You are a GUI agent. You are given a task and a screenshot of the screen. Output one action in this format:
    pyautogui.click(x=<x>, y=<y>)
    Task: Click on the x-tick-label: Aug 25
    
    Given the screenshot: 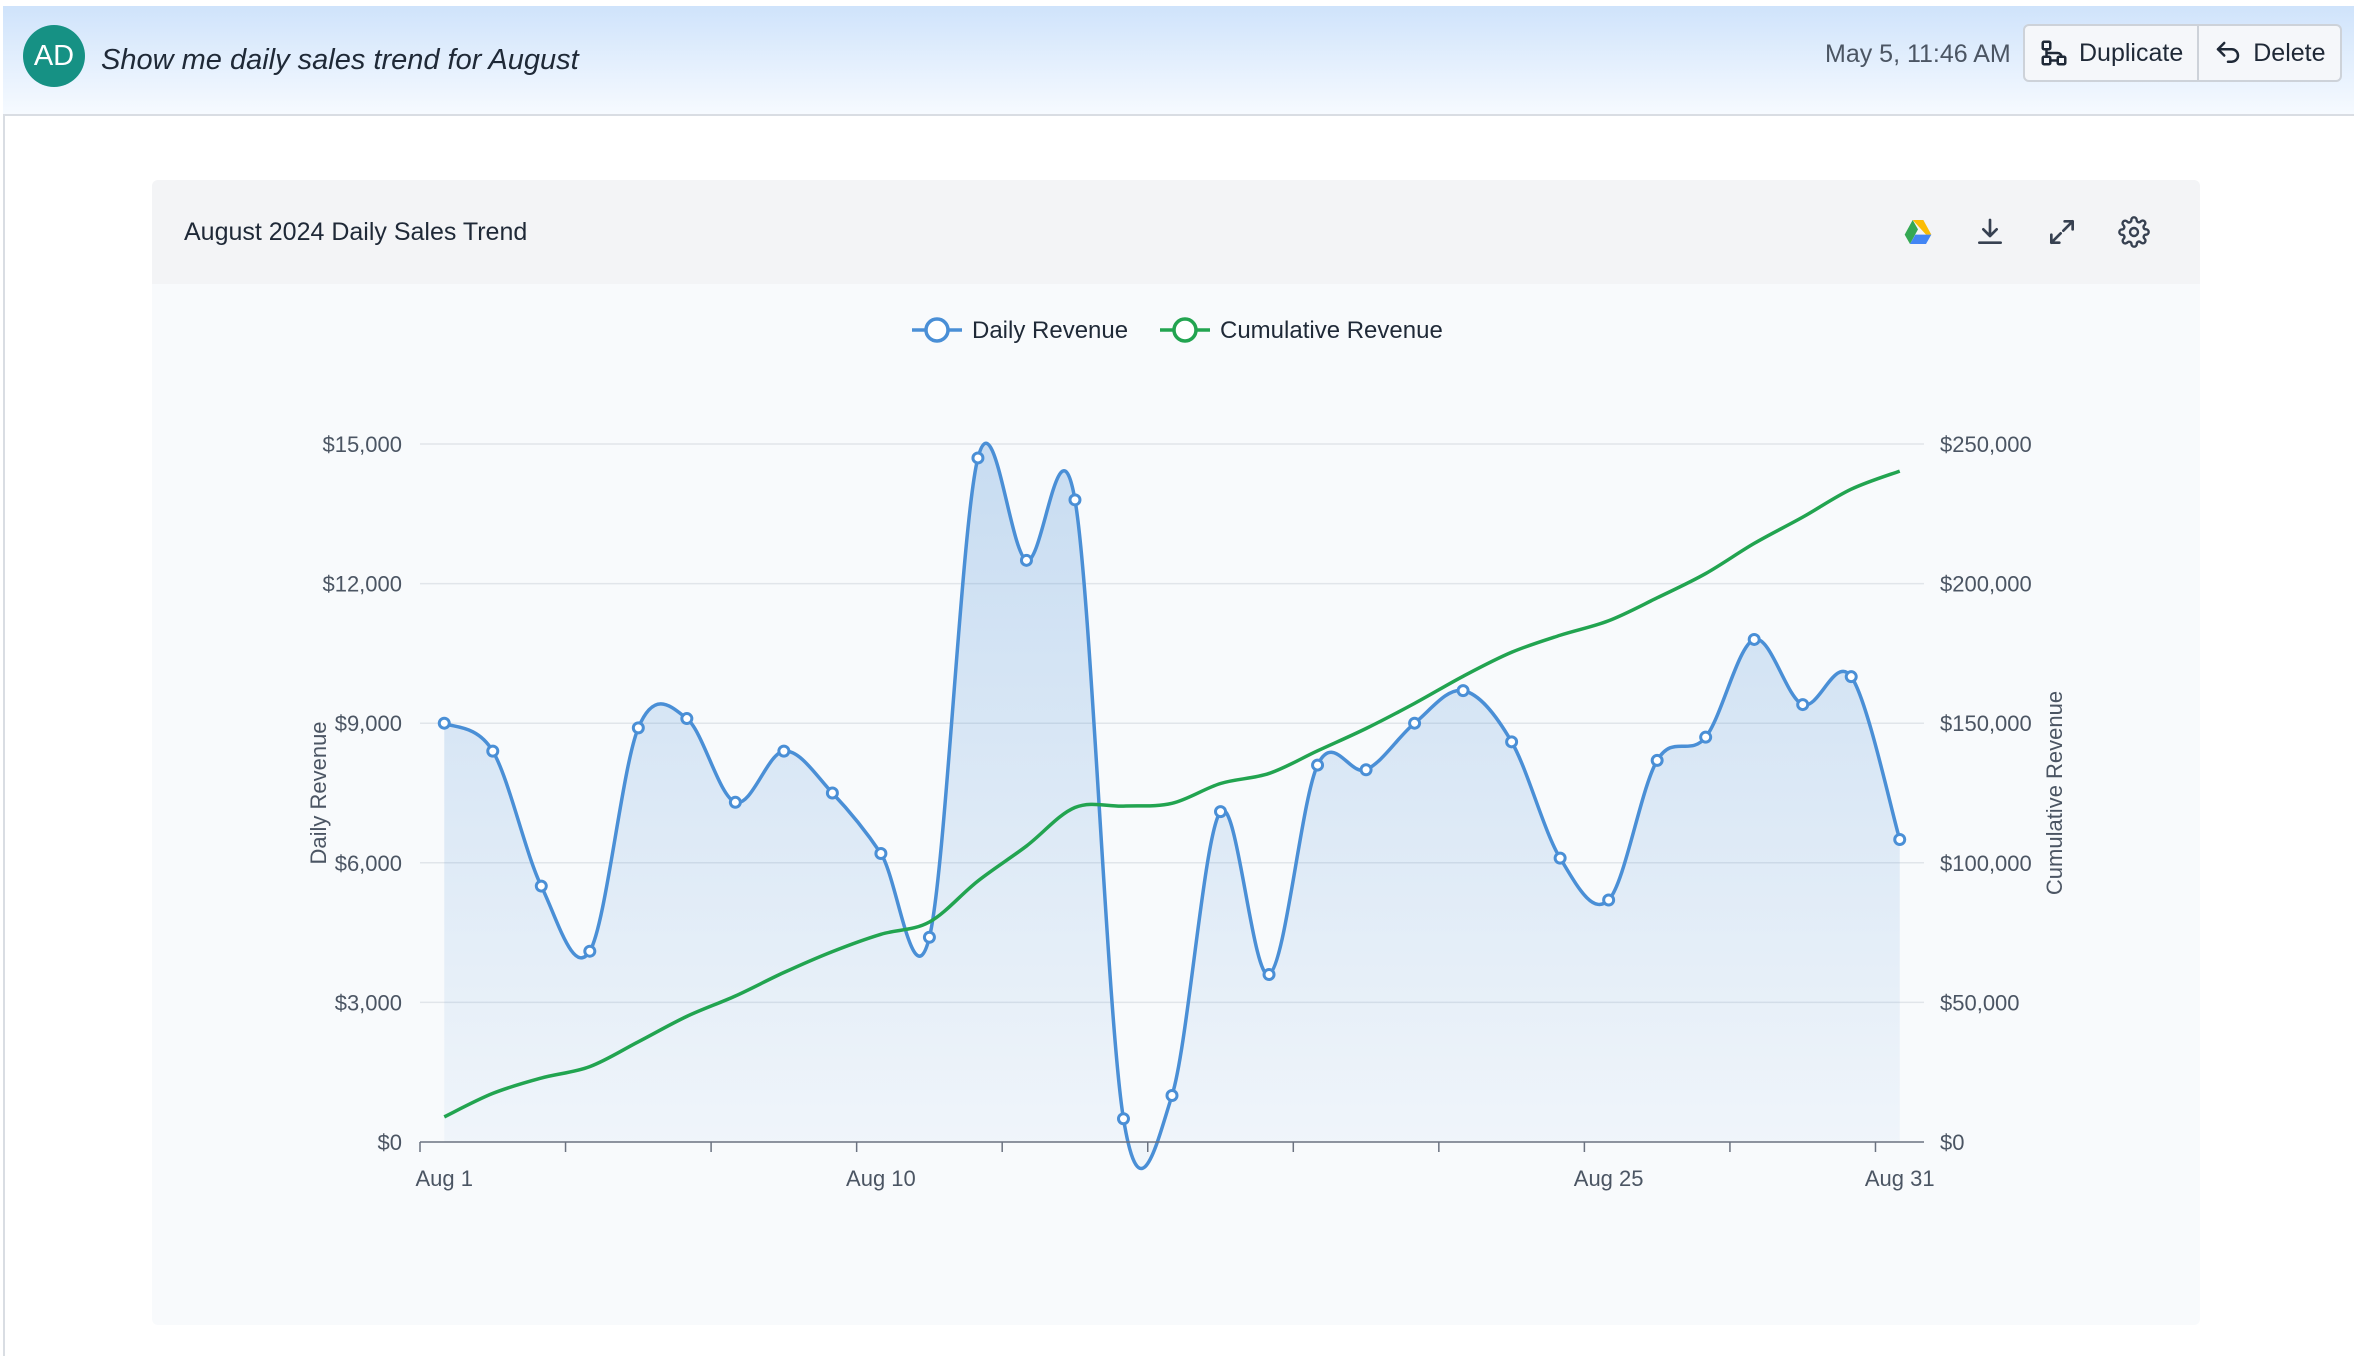 What is the action you would take?
    pyautogui.click(x=1609, y=1178)
    